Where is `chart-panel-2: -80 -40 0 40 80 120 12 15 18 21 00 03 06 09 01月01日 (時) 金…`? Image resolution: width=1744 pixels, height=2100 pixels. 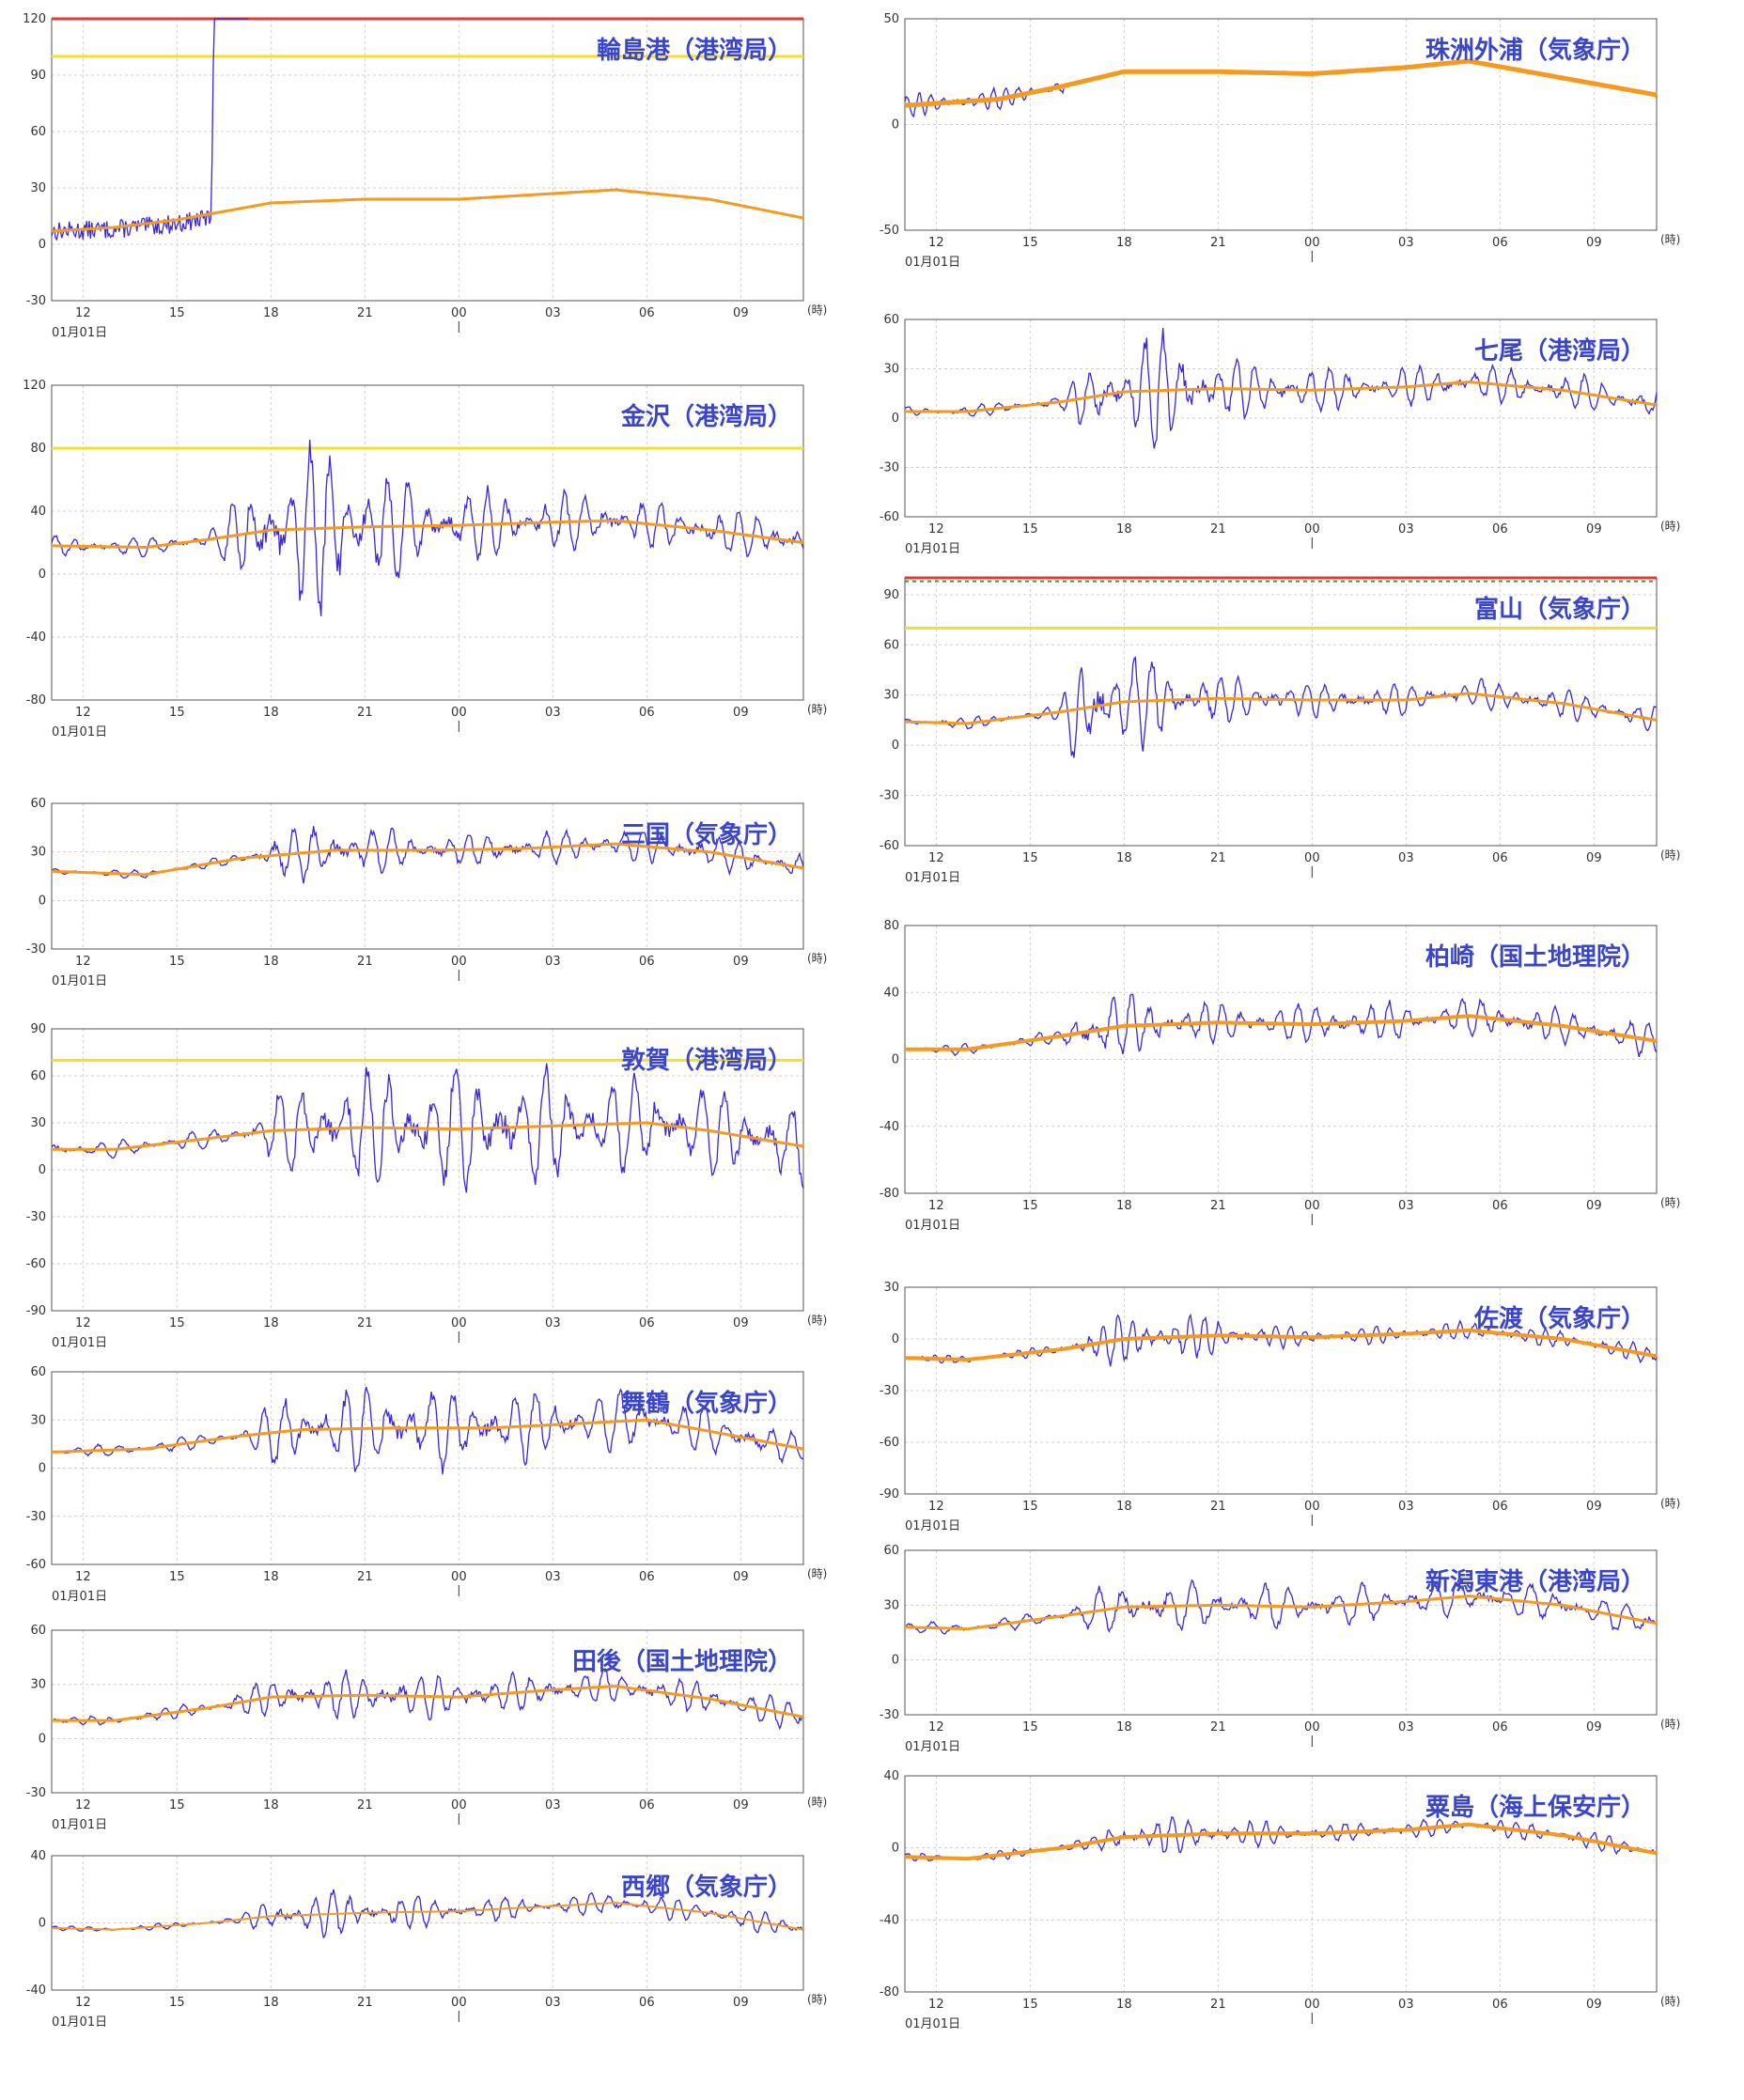 chart-panel-2: -80 -40 0 40 80 120 12 15 18 21 00 03 06 09 01月01日 (時) 金… is located at coordinates (425, 559).